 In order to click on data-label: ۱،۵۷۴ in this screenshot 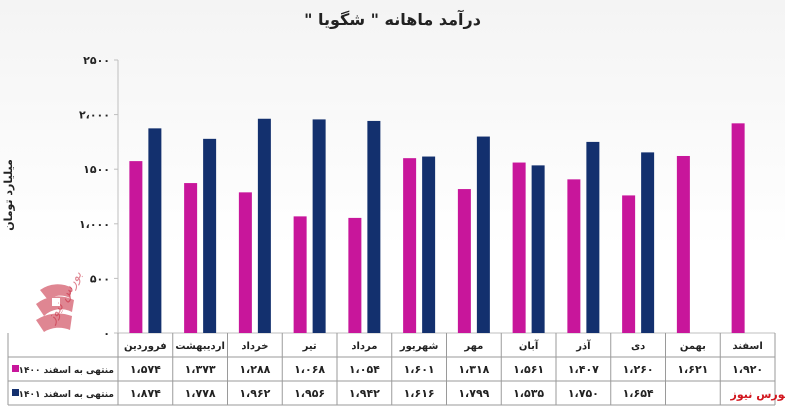, I will do `click(145, 369)`.